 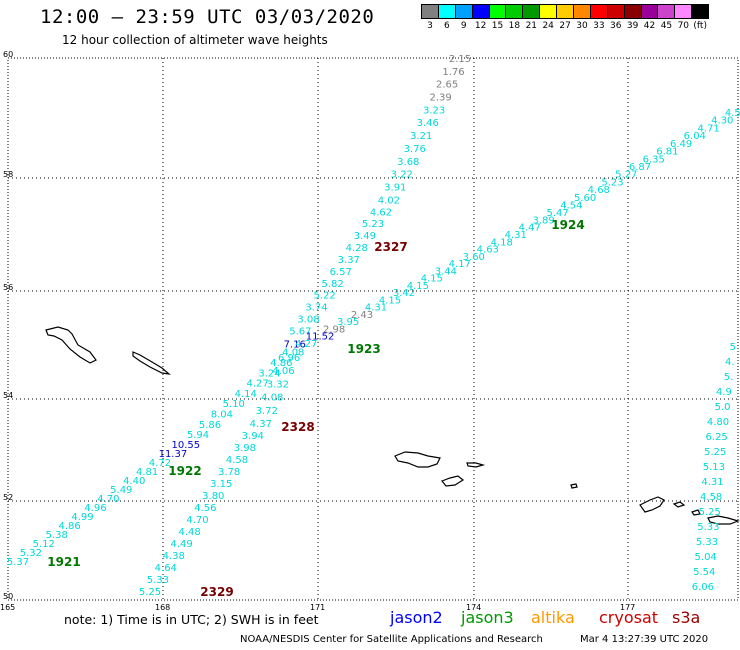 What do you see at coordinates (408, 162) in the screenshot?
I see `wave-height-label: 3.68` at bounding box center [408, 162].